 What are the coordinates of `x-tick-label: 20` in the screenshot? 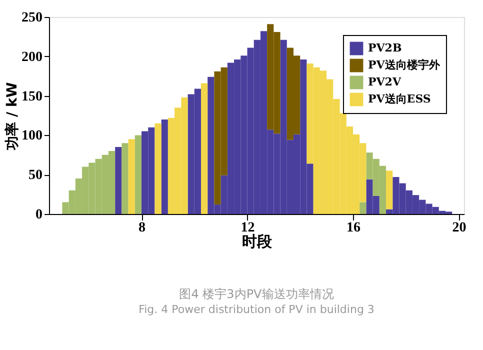 It's located at (459, 228).